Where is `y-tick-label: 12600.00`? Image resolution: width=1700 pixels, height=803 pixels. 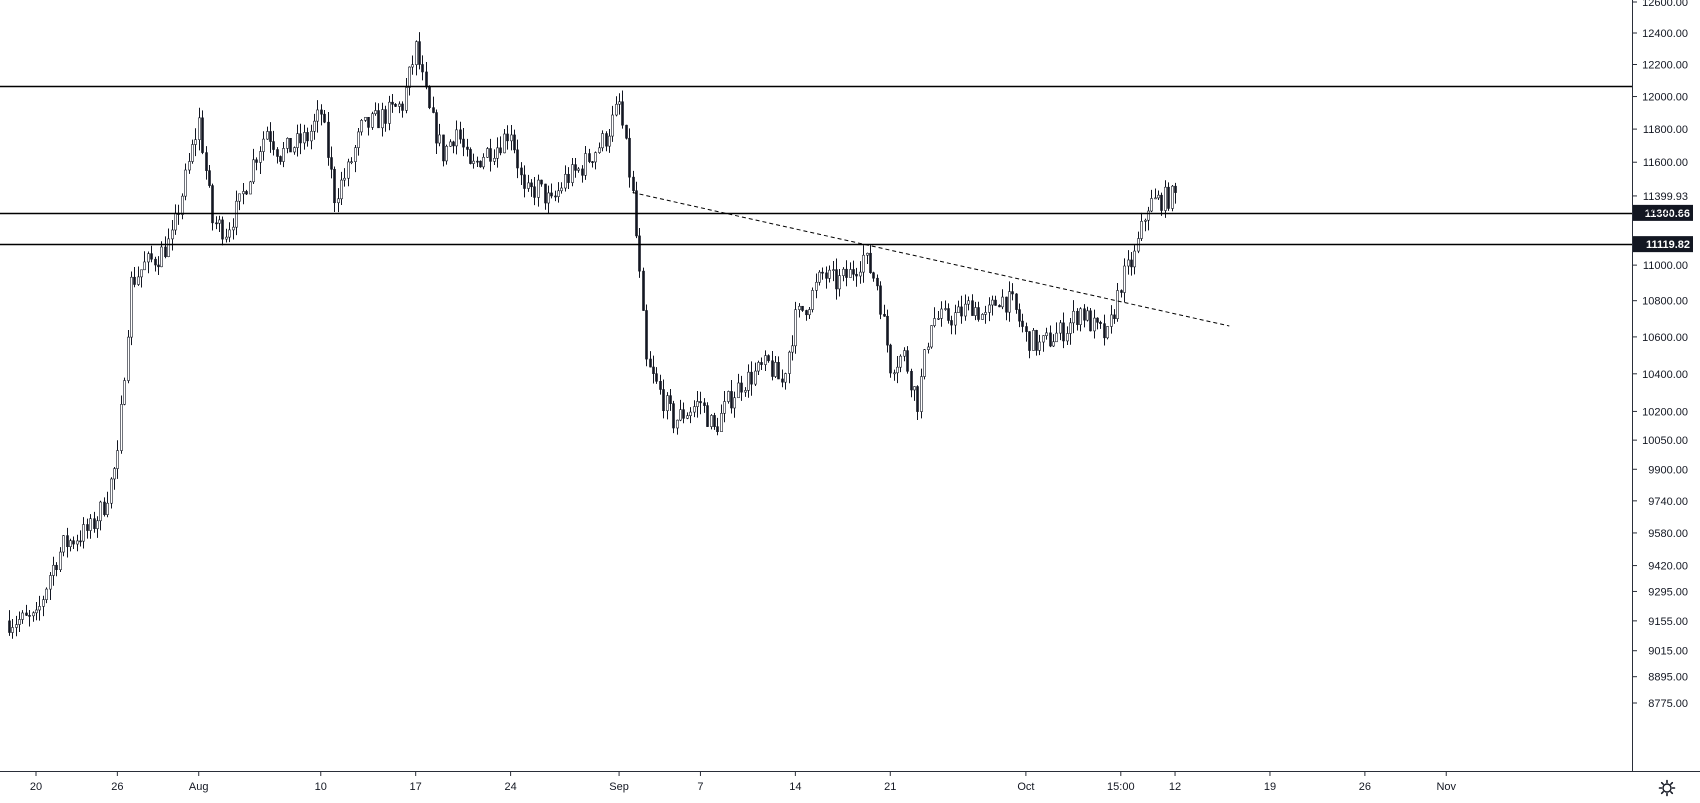
y-tick-label: 12600.00 is located at coordinates (1665, 4).